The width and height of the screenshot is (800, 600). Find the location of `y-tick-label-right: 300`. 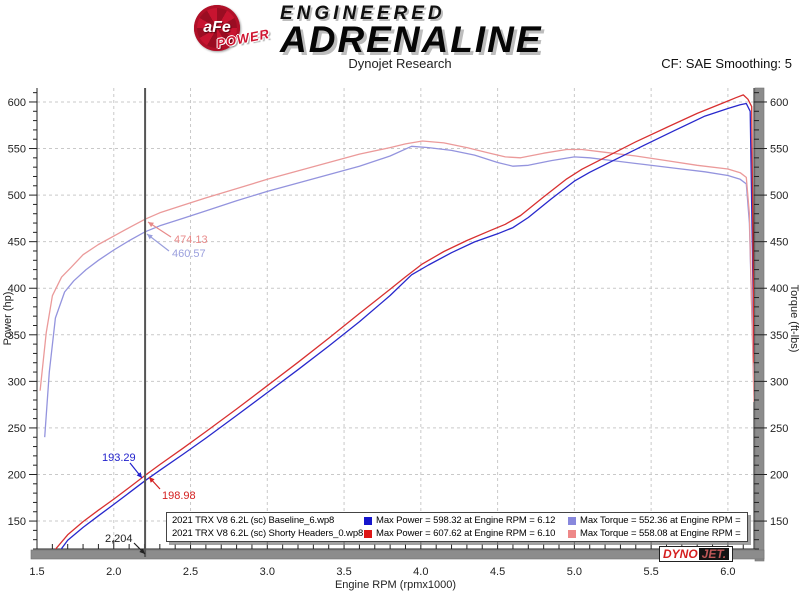

y-tick-label-right: 300 is located at coordinates (779, 382).